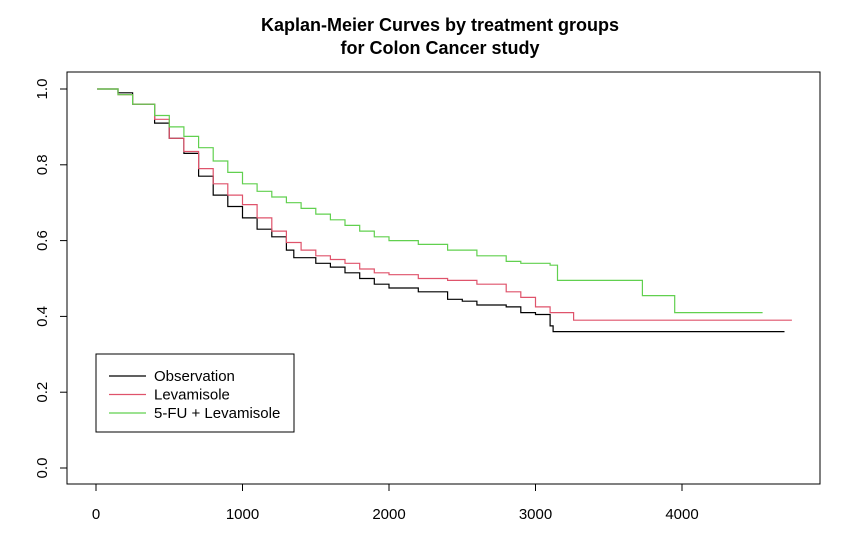 This screenshot has height=536, width=847. Describe the element at coordinates (395, 503) in the screenshot. I see `x-axis: 0 1000 2000 3000 4000` at that location.